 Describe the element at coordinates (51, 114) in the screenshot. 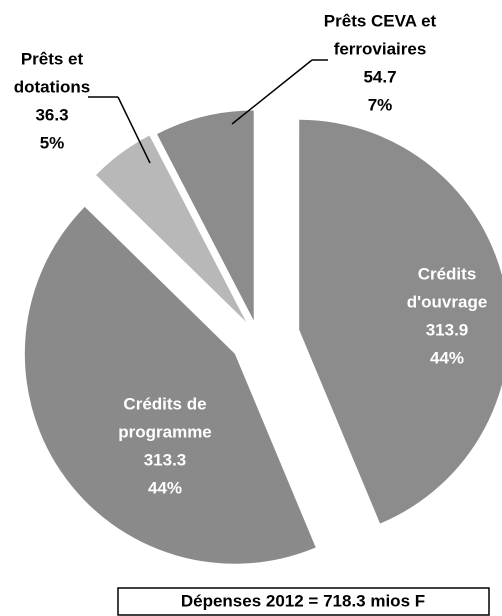

I see `value-label: 36.3` at that location.